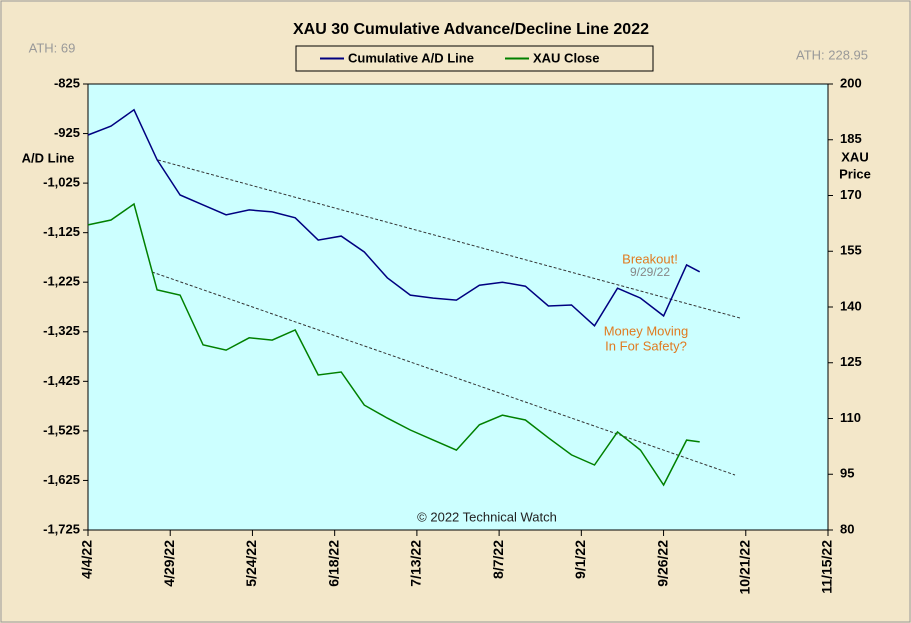  Describe the element at coordinates (498, 559) in the screenshot. I see `x-tick-label: 8/7/22` at that location.